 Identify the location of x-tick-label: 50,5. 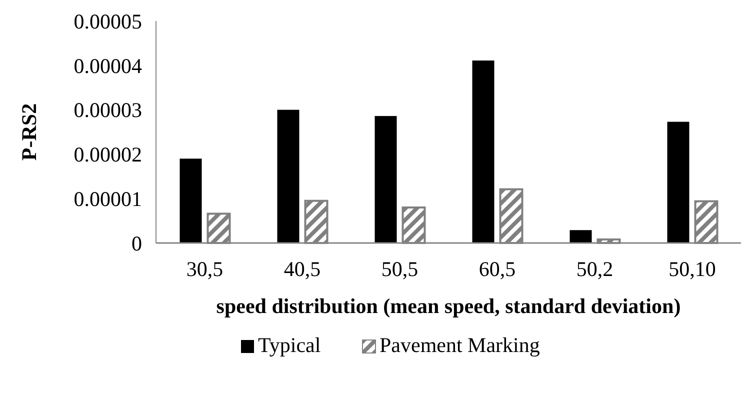
(399, 269).